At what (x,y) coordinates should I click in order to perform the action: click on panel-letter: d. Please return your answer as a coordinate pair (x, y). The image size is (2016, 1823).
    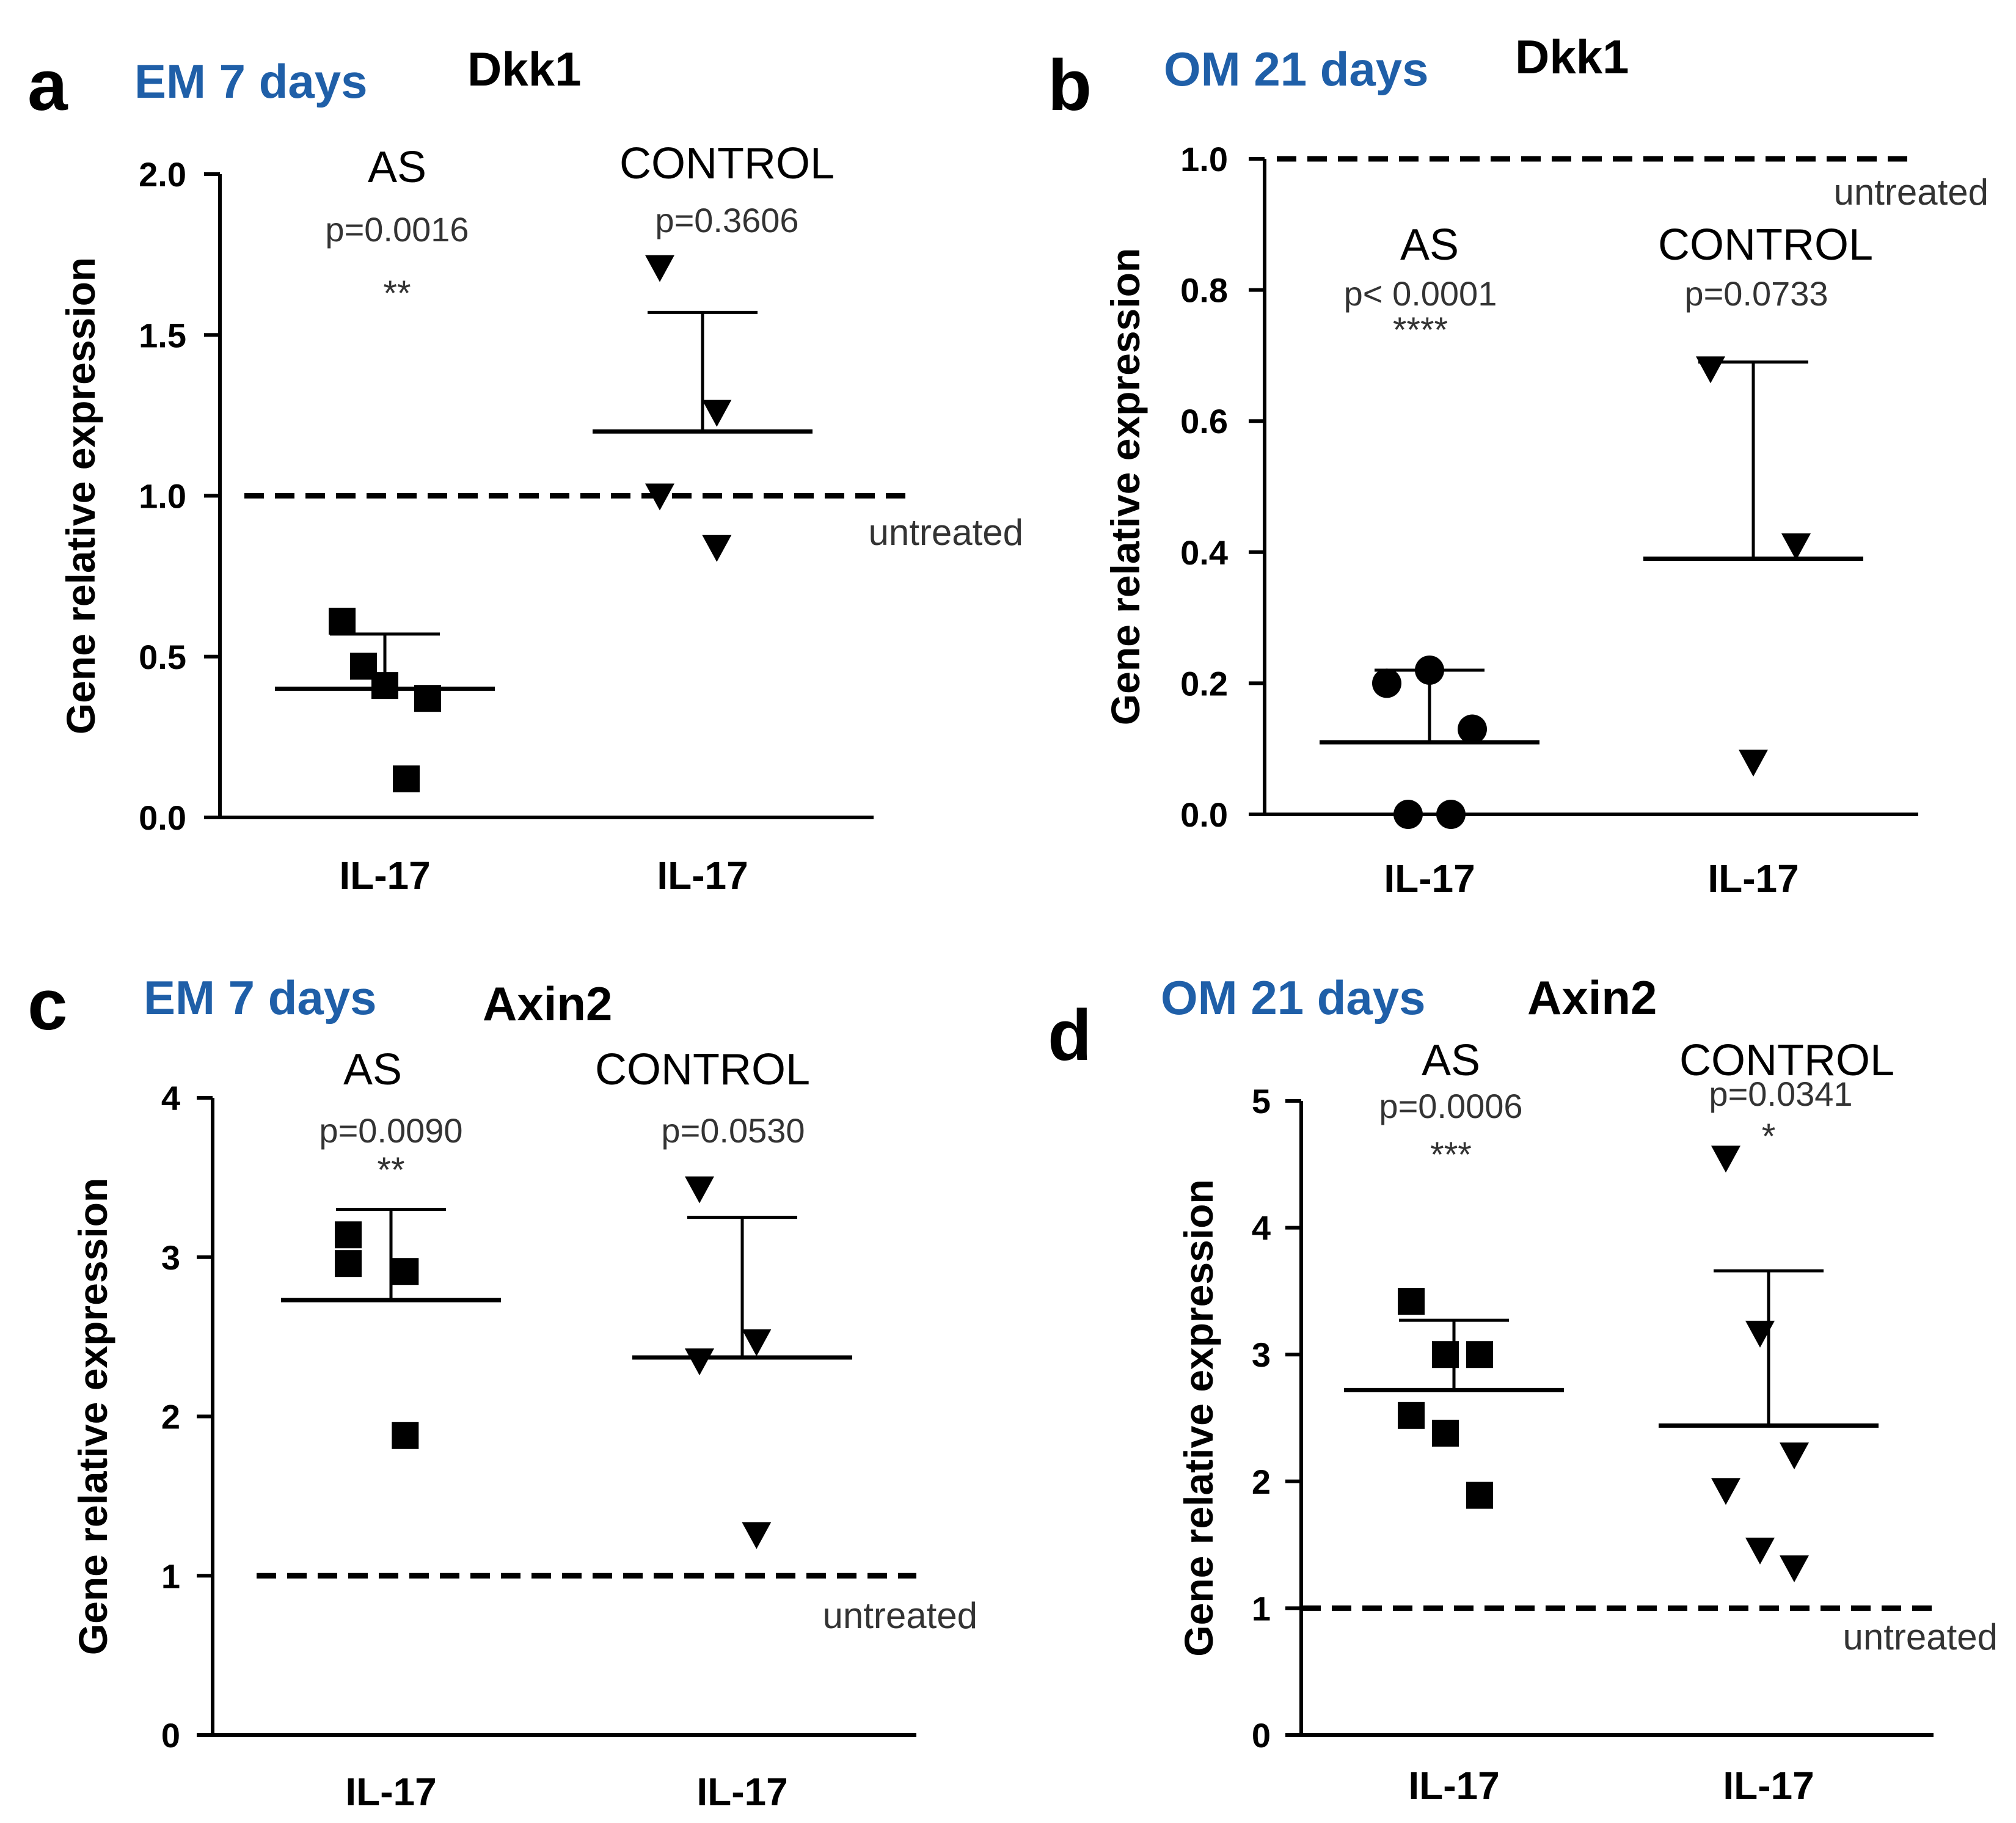
    Looking at the image, I should click on (1070, 1035).